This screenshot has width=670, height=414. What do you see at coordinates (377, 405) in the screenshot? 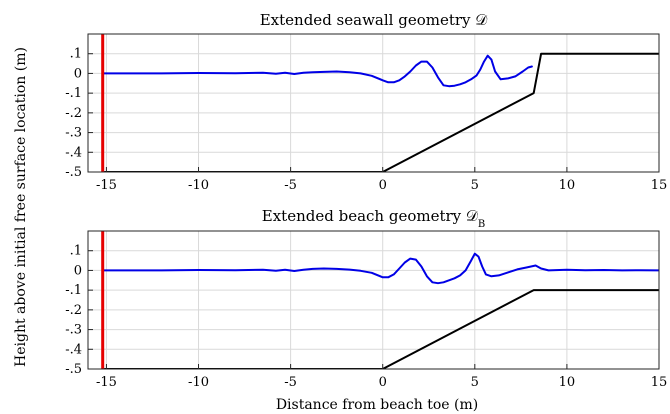
I see `x-axis-label: Distance from beach toe (m)` at bounding box center [377, 405].